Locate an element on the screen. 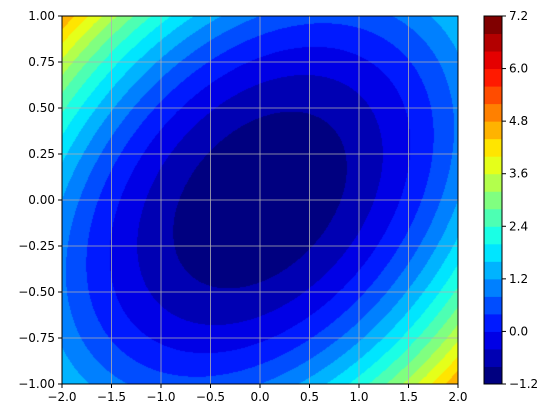  y-tick-label: 0.50 is located at coordinates (41, 108).